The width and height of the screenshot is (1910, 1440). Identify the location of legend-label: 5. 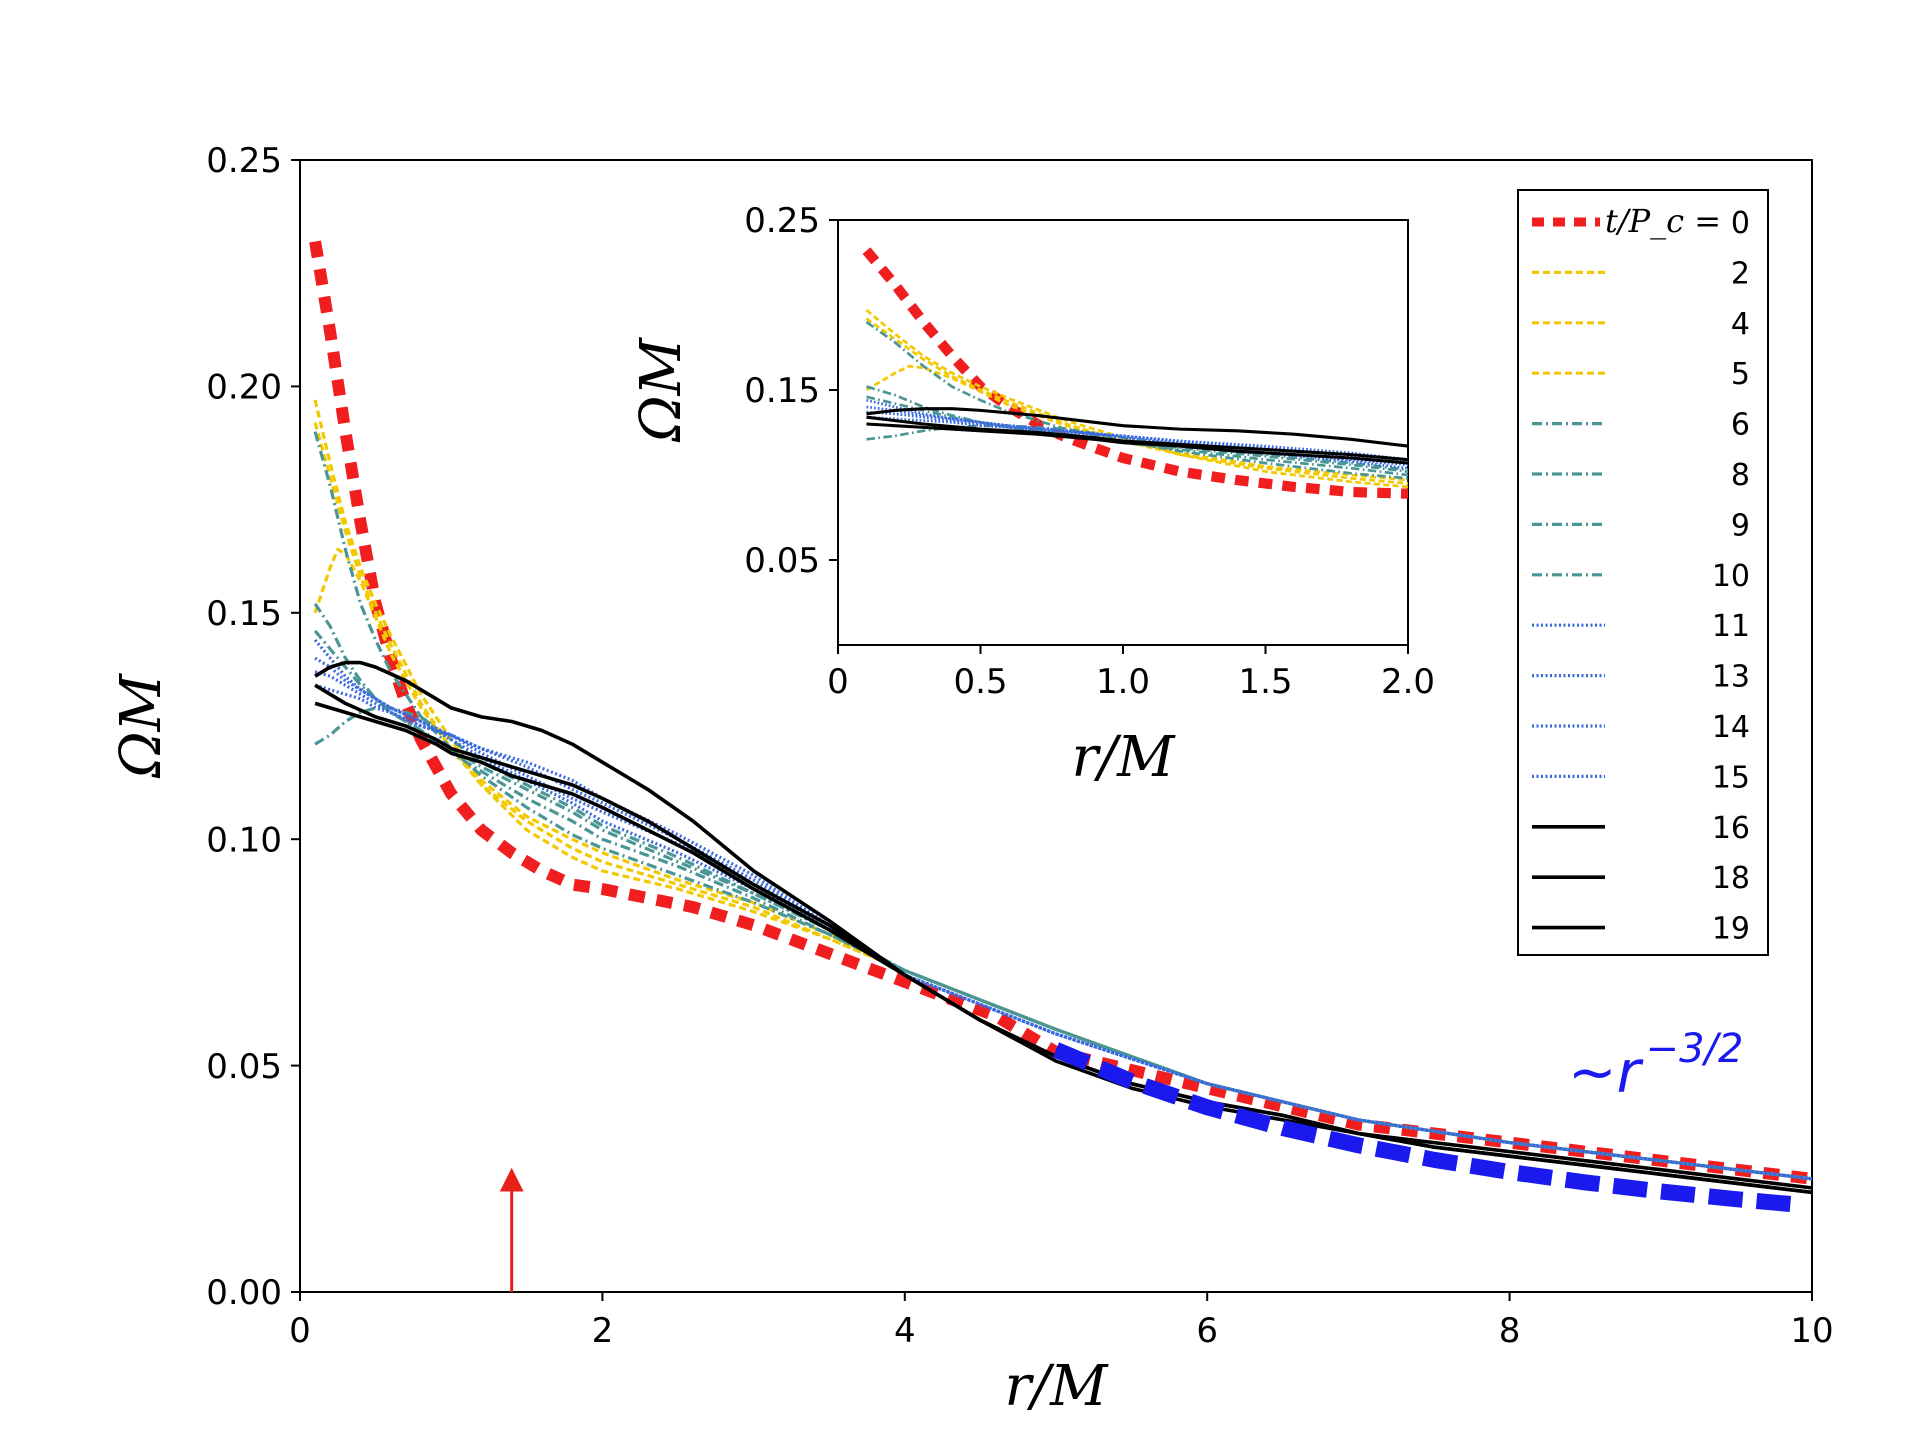
(1740, 374).